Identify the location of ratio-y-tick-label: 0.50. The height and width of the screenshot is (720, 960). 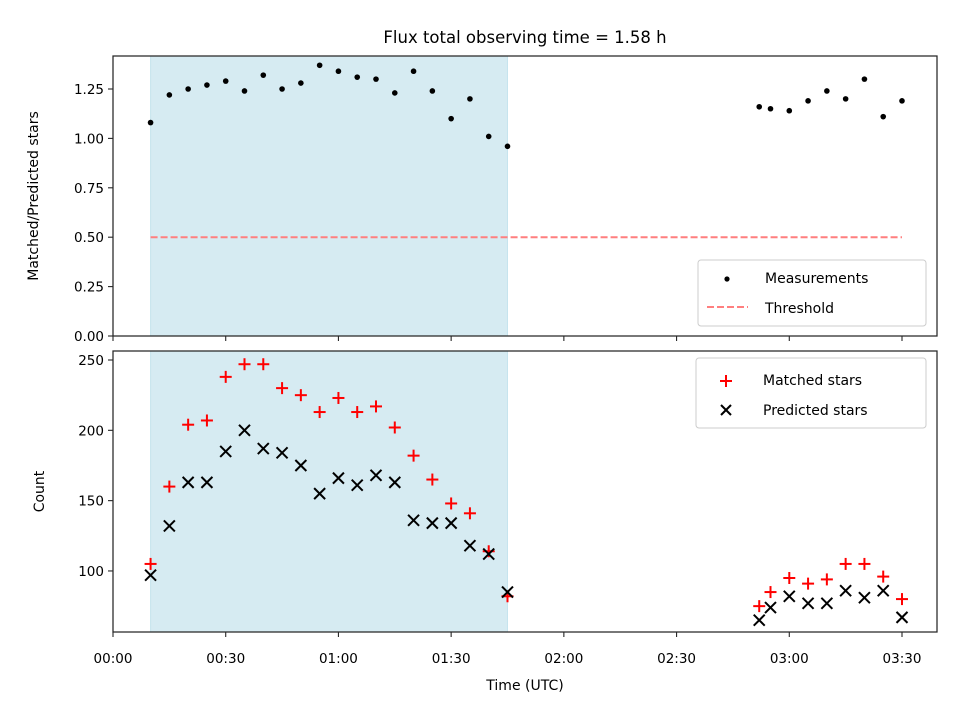
(89, 238).